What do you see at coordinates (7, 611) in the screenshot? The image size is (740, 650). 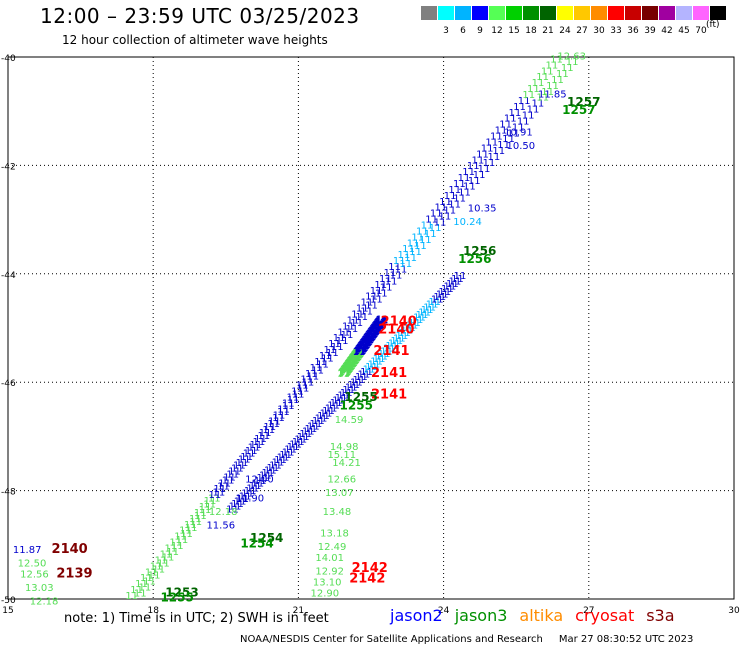 I see `x-tick-label: 15` at bounding box center [7, 611].